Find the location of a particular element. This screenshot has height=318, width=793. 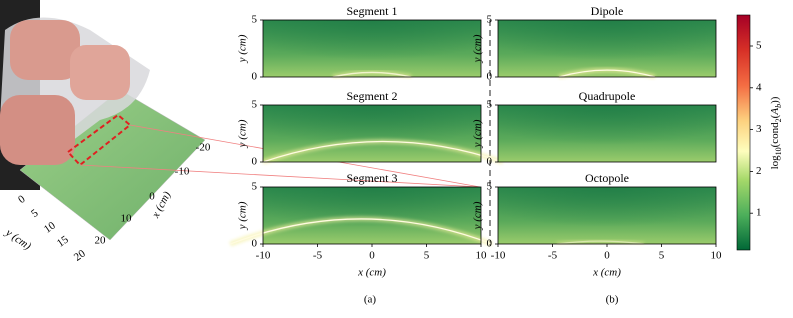

caption: (a) is located at coordinates (370, 300).